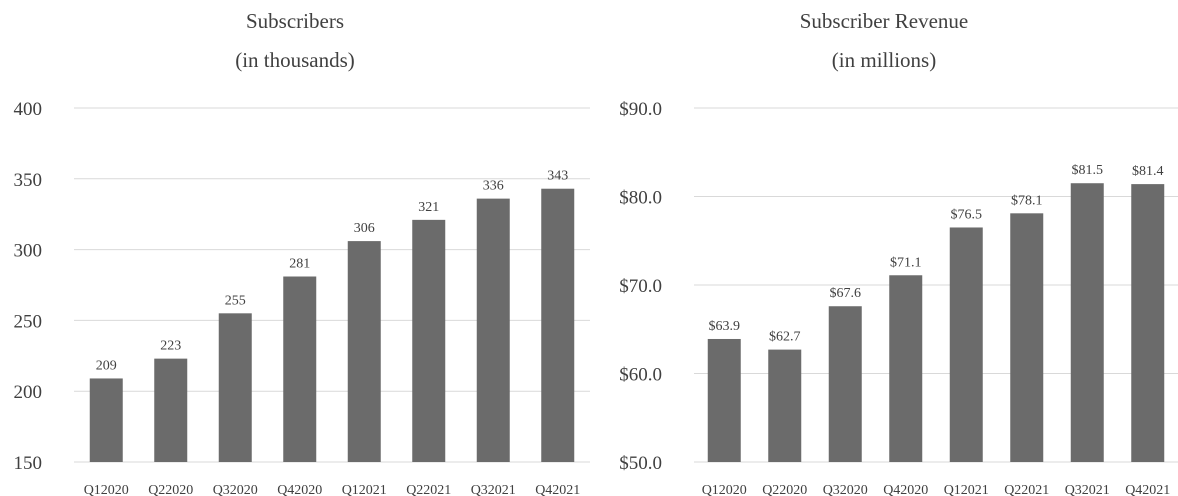 This screenshot has width=1178, height=496. Describe the element at coordinates (557, 489) in the screenshot. I see `subscribers-category-label: Q42021` at that location.